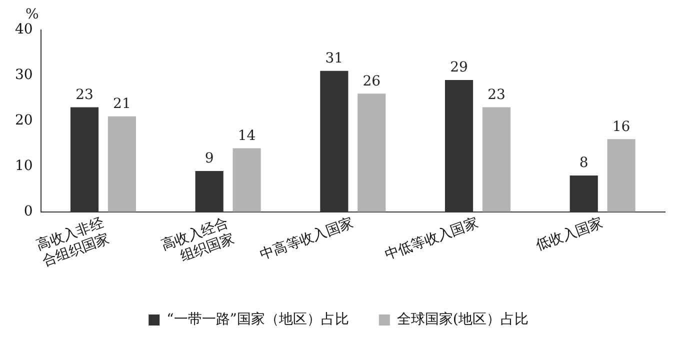 The width and height of the screenshot is (683, 345). What do you see at coordinates (32, 14) in the screenshot?
I see `y-axis-title: %` at bounding box center [32, 14].